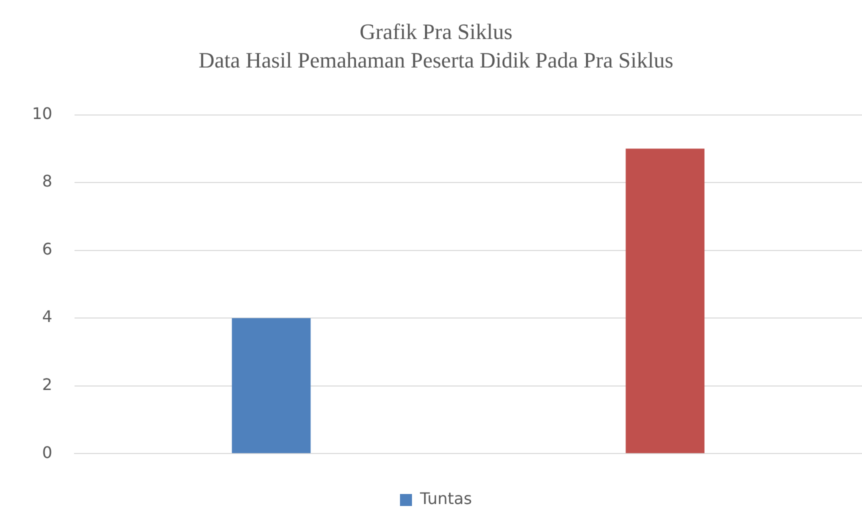  I want to click on y-tick-label: 2, so click(47, 384).